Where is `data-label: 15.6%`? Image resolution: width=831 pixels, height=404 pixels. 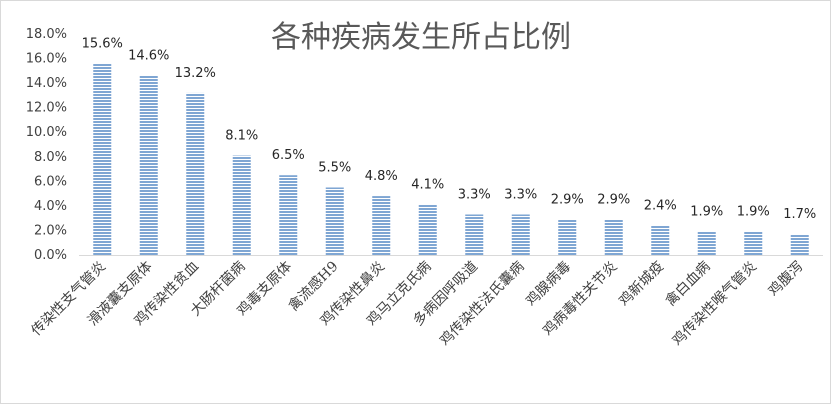 data-label: 15.6% is located at coordinates (102, 43).